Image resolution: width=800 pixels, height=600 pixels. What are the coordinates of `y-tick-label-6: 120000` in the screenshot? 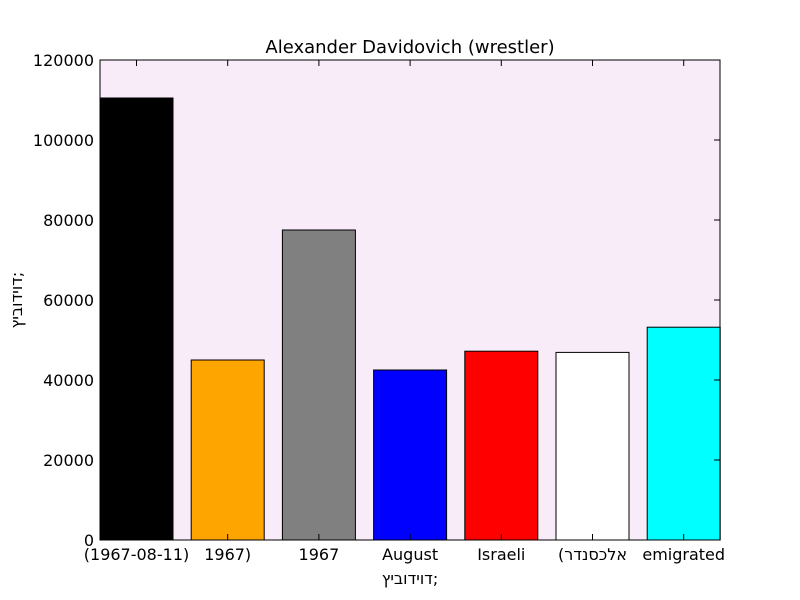 It's located at (63, 60).